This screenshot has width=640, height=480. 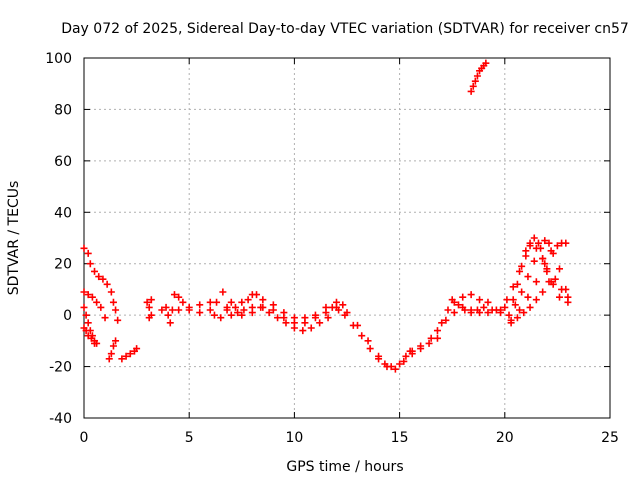 I want to click on y-tick-label: 100, so click(x=58, y=59).